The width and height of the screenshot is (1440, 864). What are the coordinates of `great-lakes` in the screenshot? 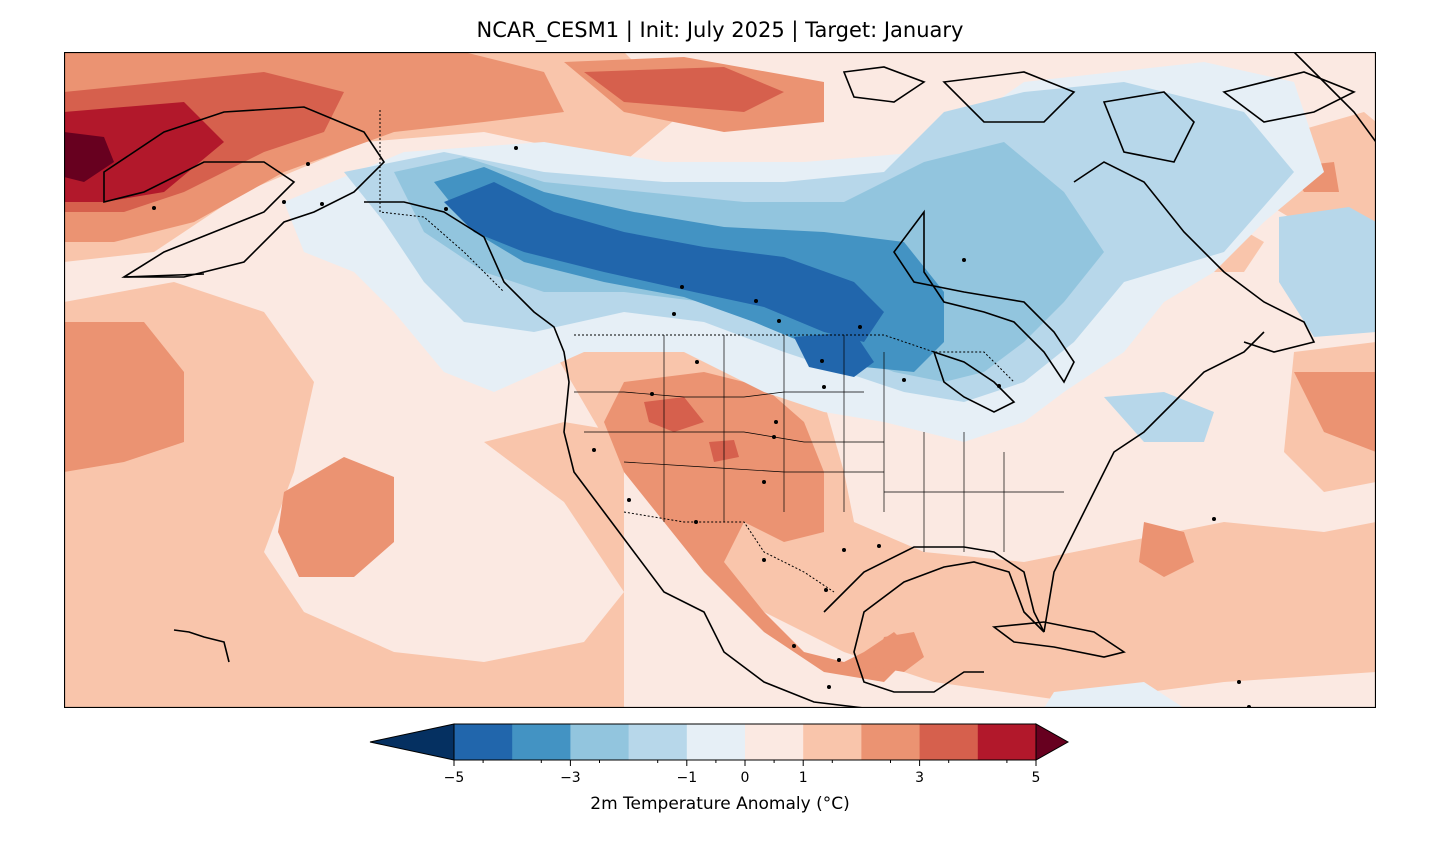 It's located at (974, 381).